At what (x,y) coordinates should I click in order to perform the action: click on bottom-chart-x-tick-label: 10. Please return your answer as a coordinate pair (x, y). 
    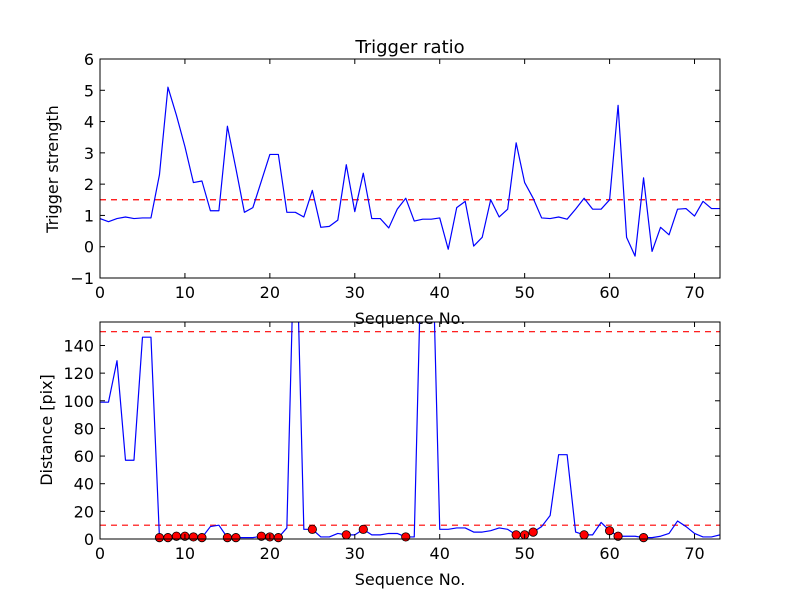
    Looking at the image, I should click on (185, 553).